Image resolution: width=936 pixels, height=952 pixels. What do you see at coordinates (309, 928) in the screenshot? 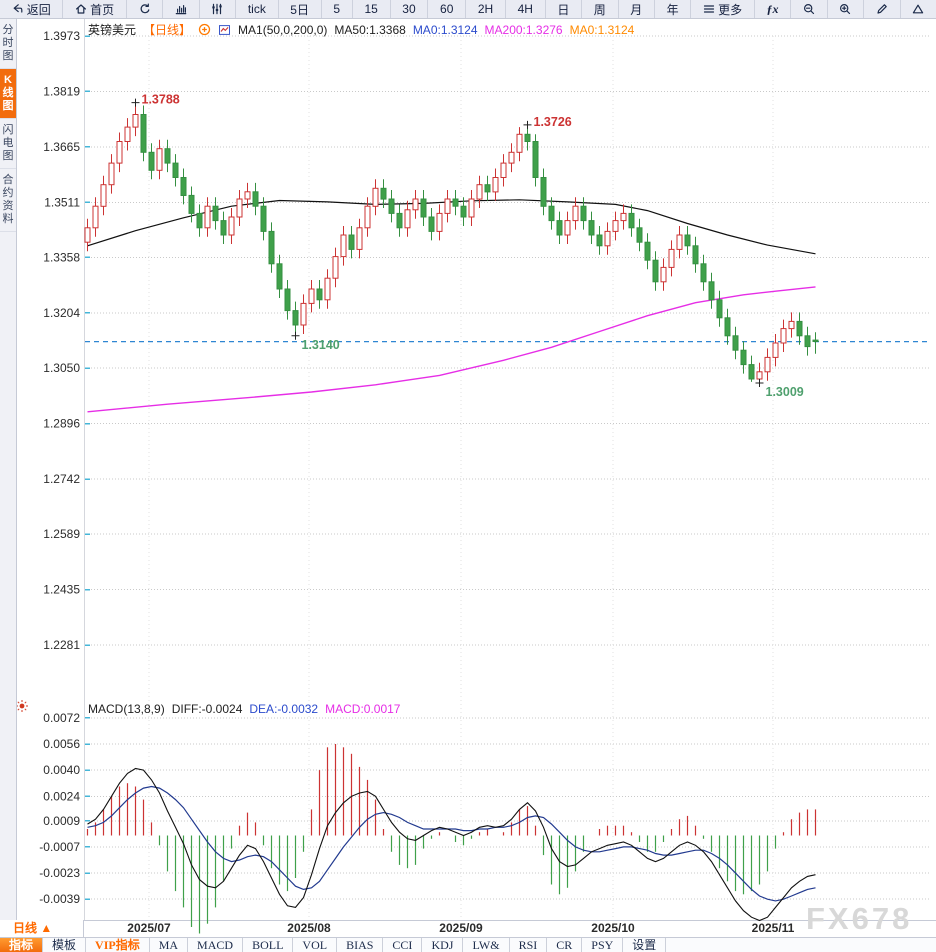
I see `x-axis-label: 2025/08` at bounding box center [309, 928].